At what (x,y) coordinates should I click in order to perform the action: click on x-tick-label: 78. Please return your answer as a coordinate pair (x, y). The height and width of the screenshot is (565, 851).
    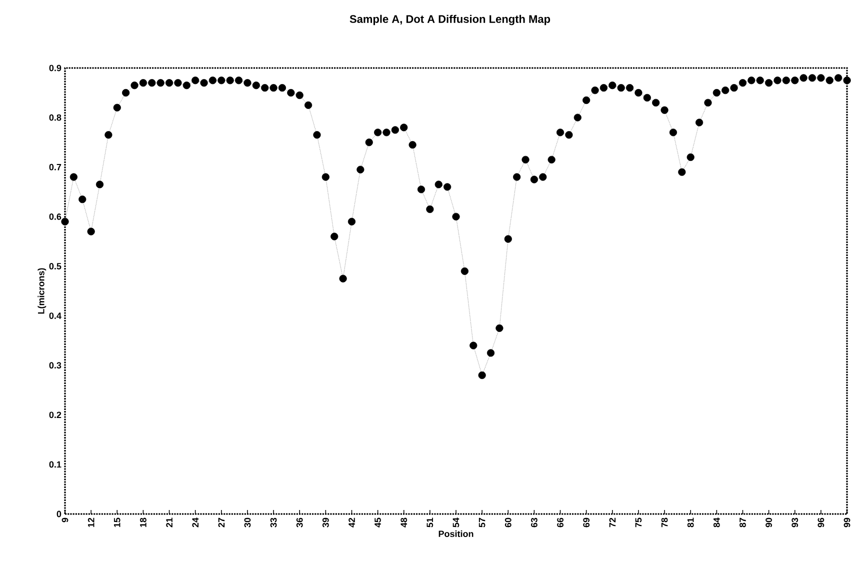
    Looking at the image, I should click on (664, 523).